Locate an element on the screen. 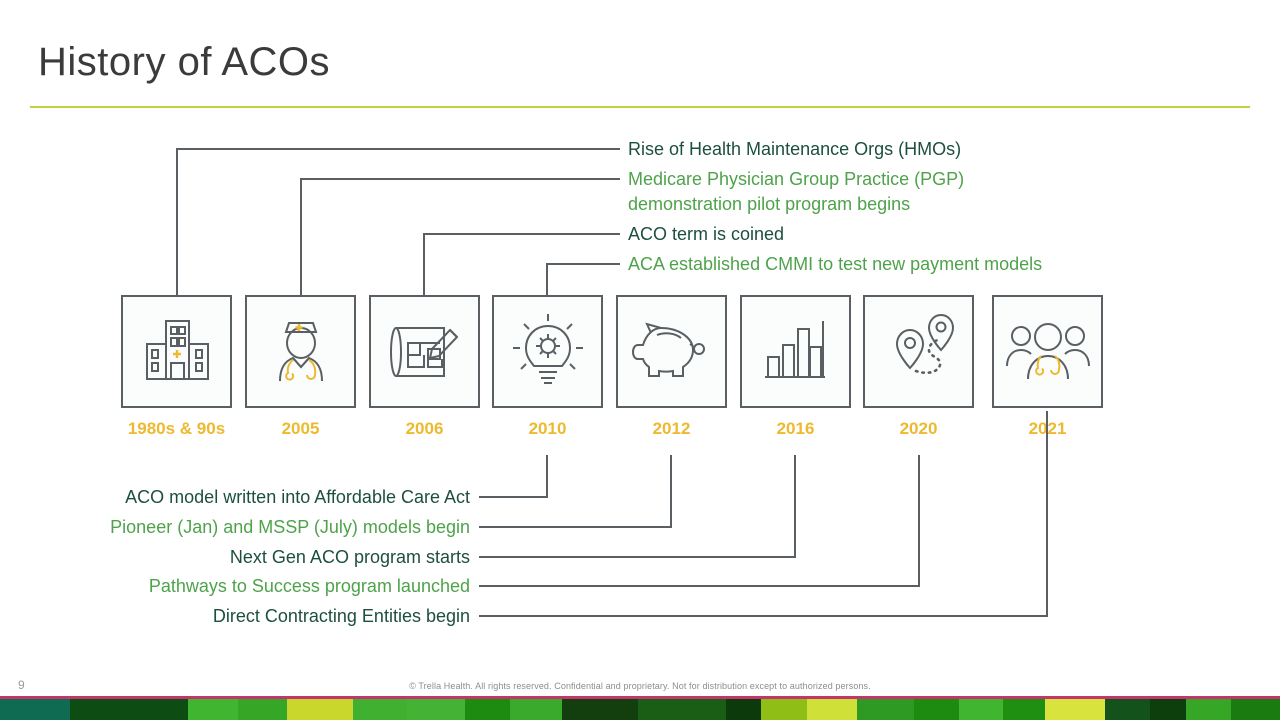 The height and width of the screenshot is (720, 1280). footer-color-band is located at coordinates (640, 709).